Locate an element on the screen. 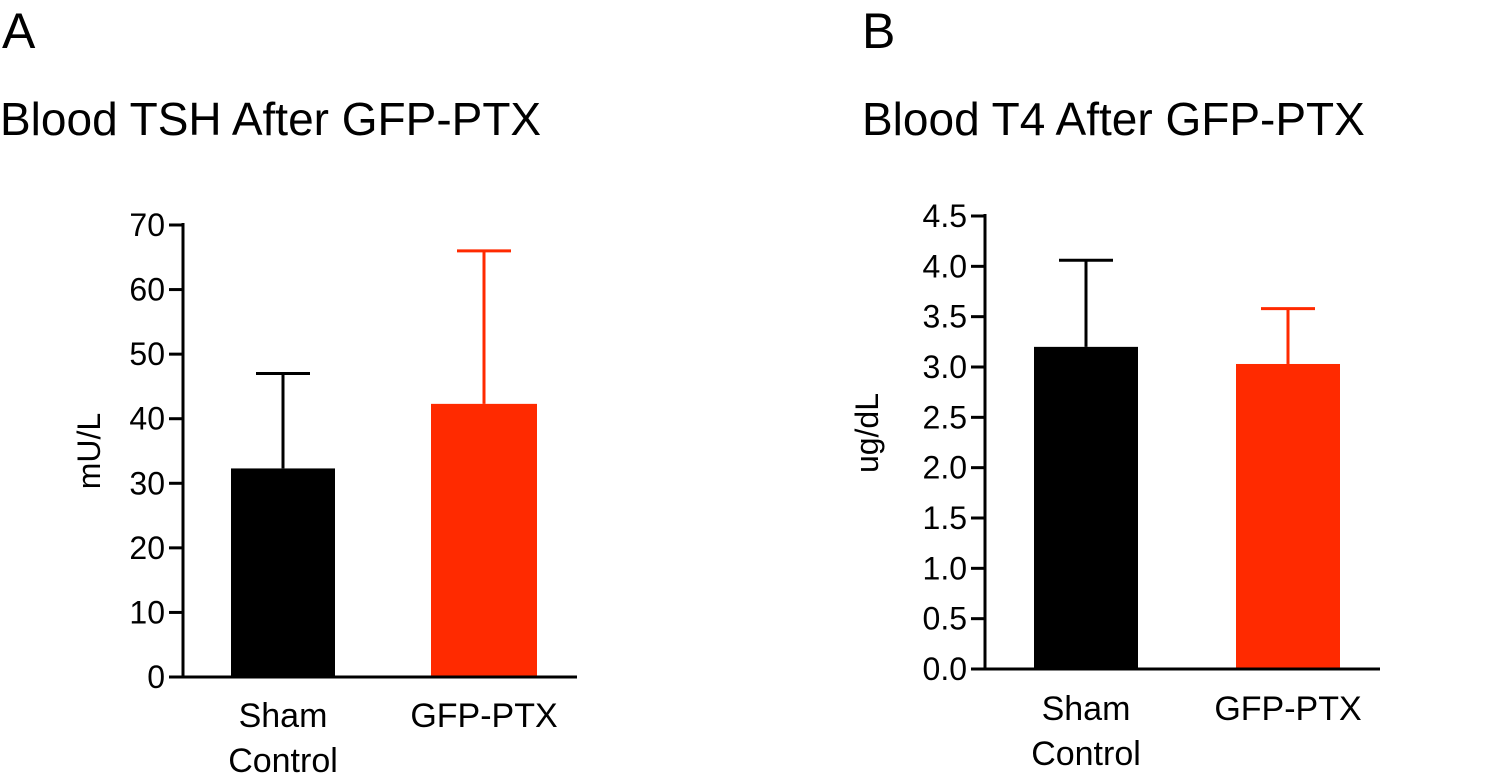 This screenshot has width=1500, height=781. y-axis-label: ug/dL is located at coordinates (867, 433).